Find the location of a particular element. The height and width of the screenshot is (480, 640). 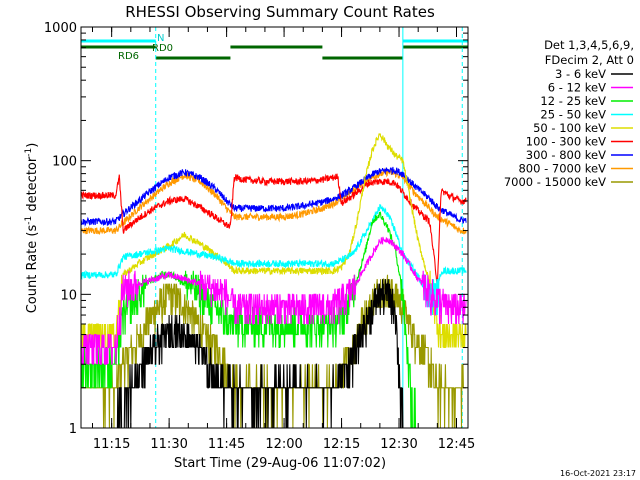

legend-header: Det 1,3,4,5,6,9, is located at coordinates (589, 45).